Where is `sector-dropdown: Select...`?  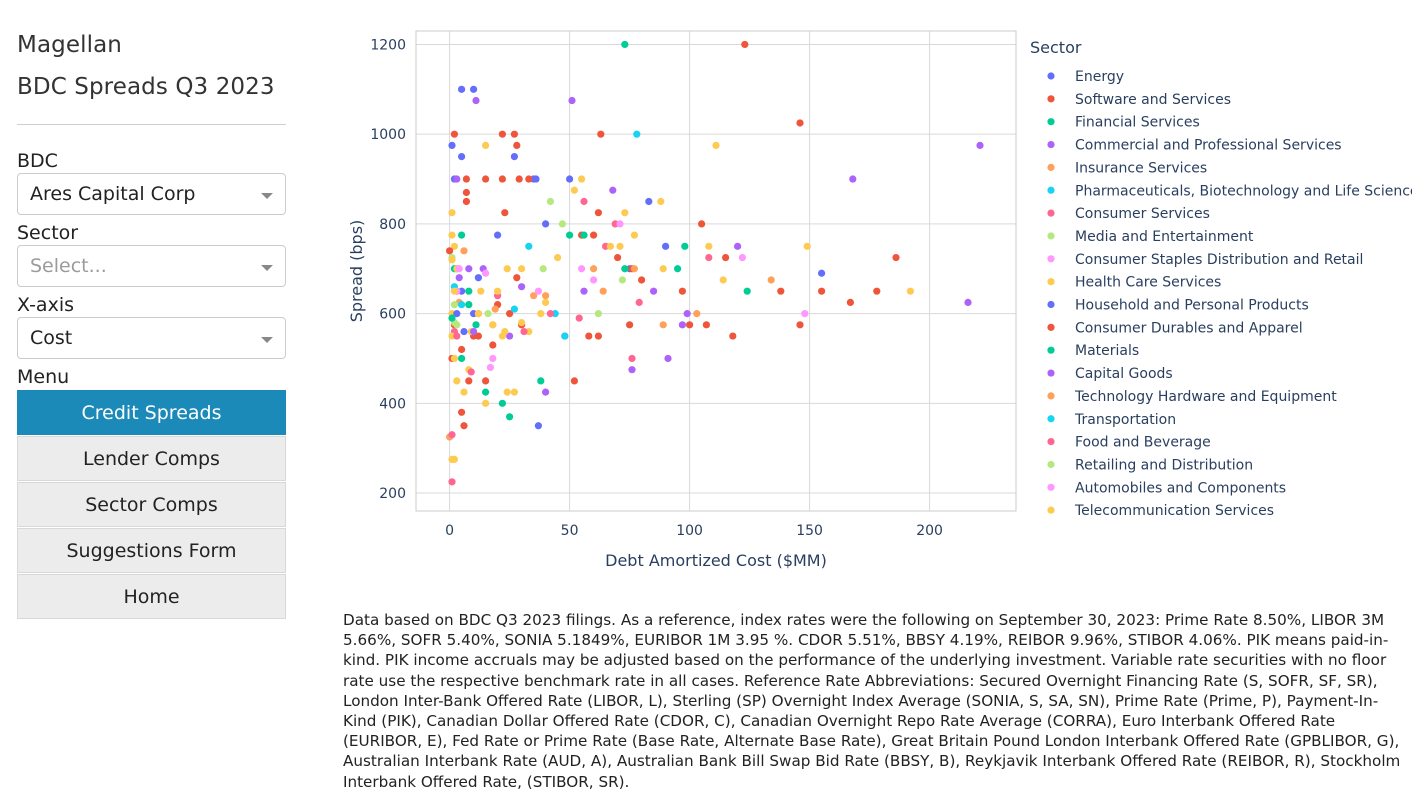 sector-dropdown: Select... is located at coordinates (151, 266).